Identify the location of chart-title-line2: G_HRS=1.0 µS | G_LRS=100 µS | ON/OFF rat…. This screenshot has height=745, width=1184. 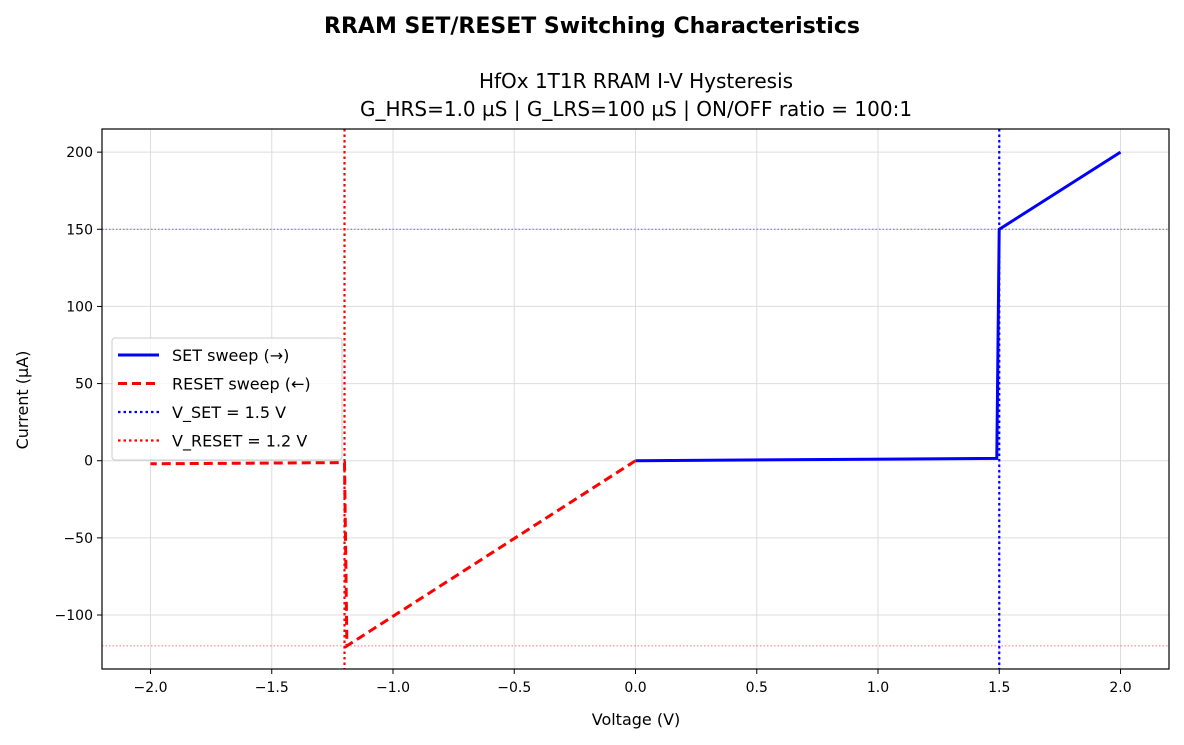
(636, 109).